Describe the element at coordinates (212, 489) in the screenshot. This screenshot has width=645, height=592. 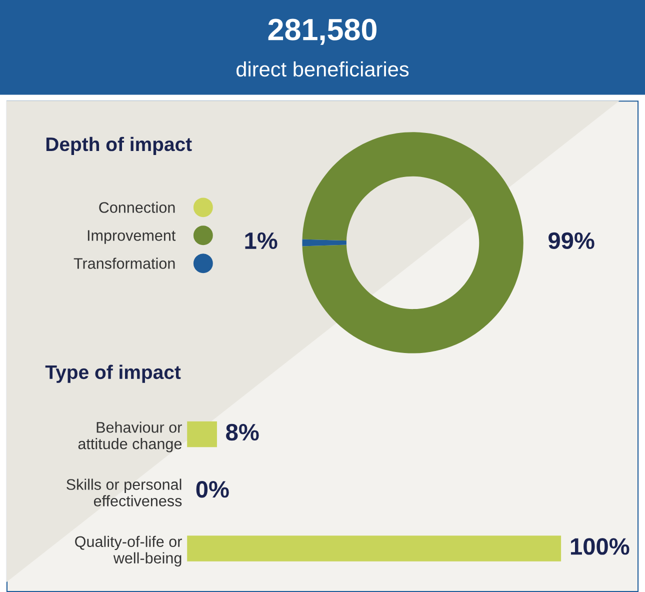
I see `data-label: 0%` at that location.